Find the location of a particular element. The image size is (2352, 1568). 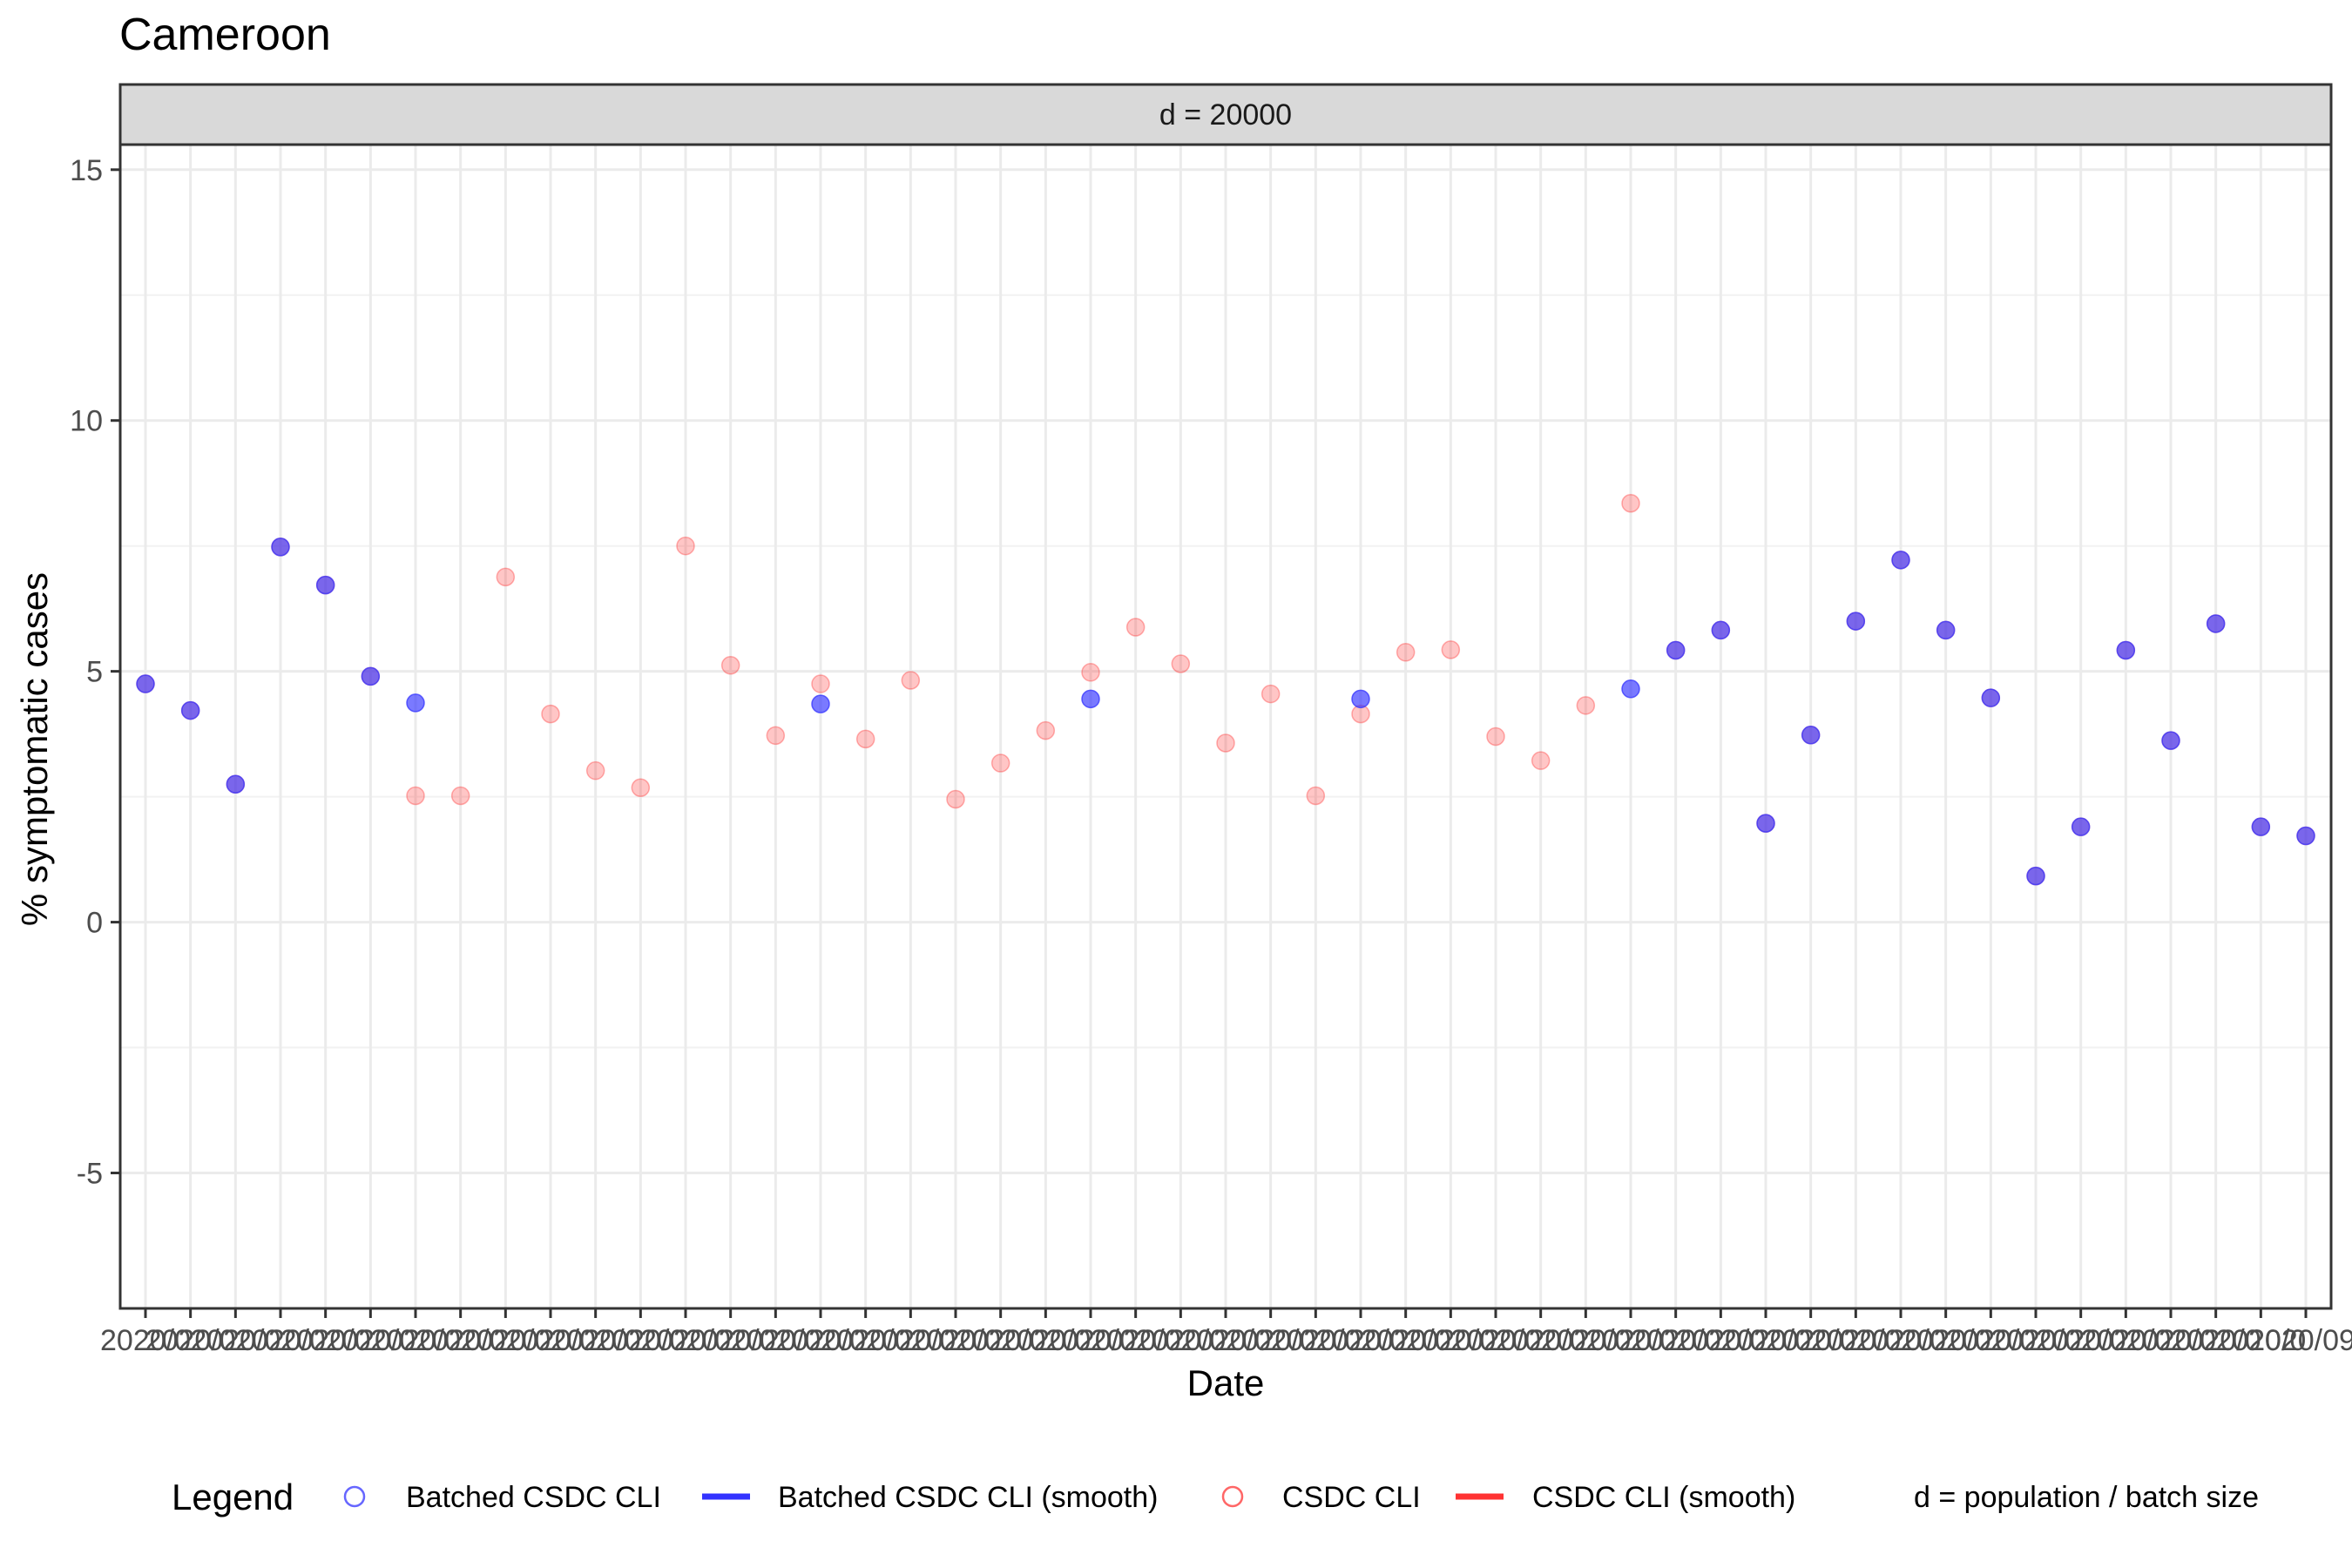

legend-item-batched-csdc-cli-smooth: Batched CSDC CLI (smooth) is located at coordinates (968, 1497).